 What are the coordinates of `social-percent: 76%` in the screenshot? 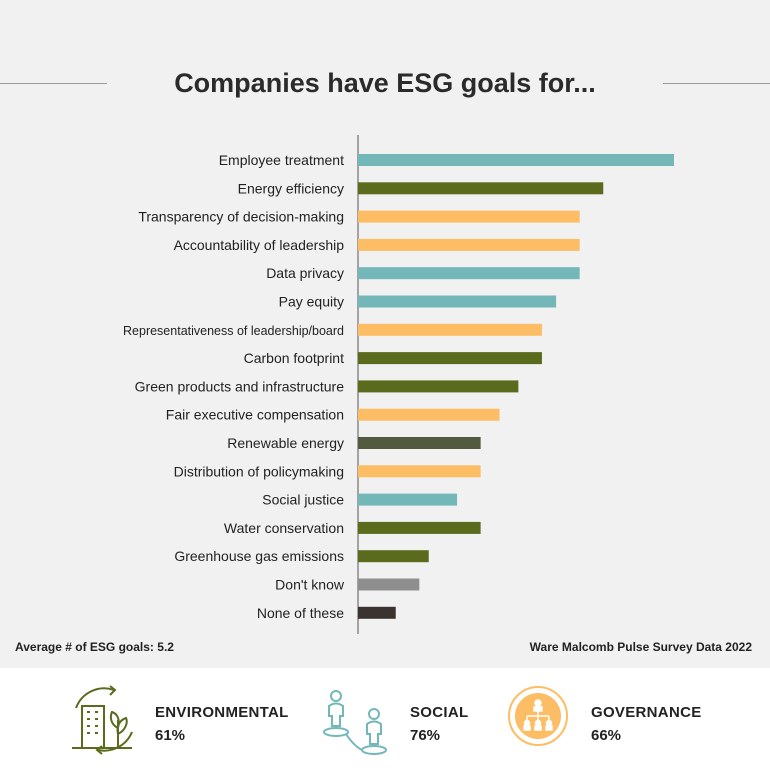 It's located at (425, 735).